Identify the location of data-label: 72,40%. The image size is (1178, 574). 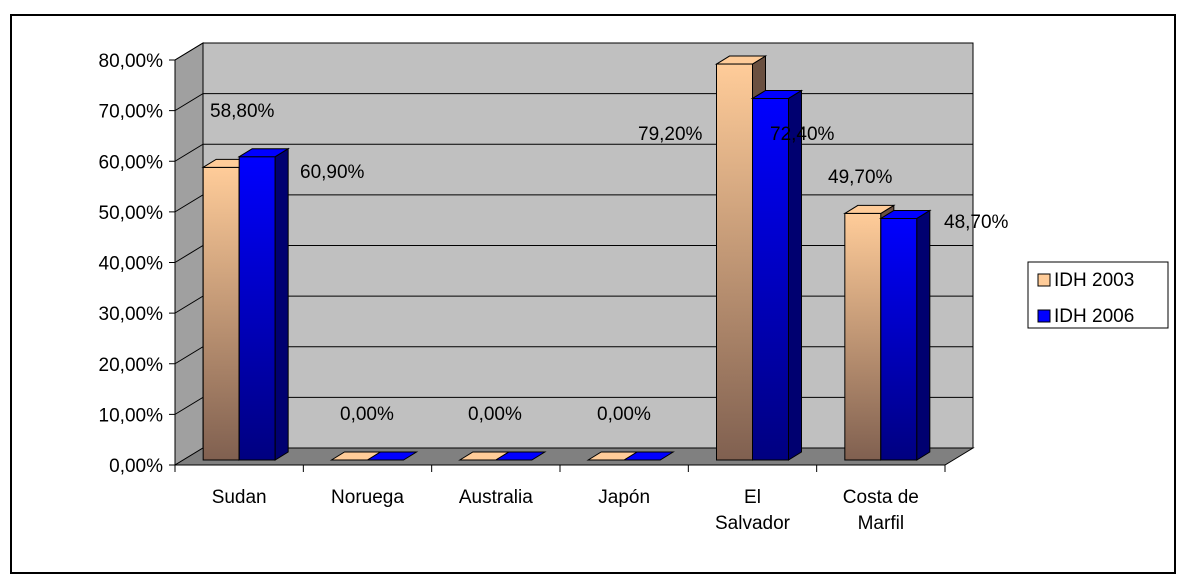
(802, 134).